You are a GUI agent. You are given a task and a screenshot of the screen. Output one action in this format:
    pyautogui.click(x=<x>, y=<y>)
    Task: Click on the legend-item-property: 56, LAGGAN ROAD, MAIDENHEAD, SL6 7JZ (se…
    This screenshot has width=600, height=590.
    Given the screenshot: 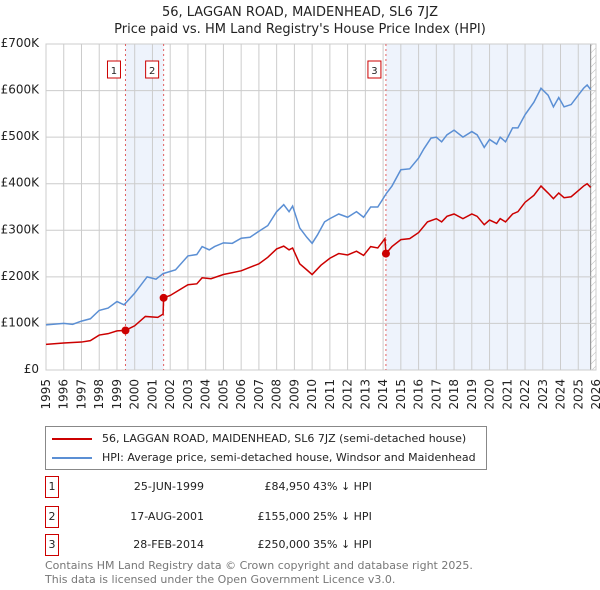 What is the action you would take?
    pyautogui.click(x=259, y=438)
    